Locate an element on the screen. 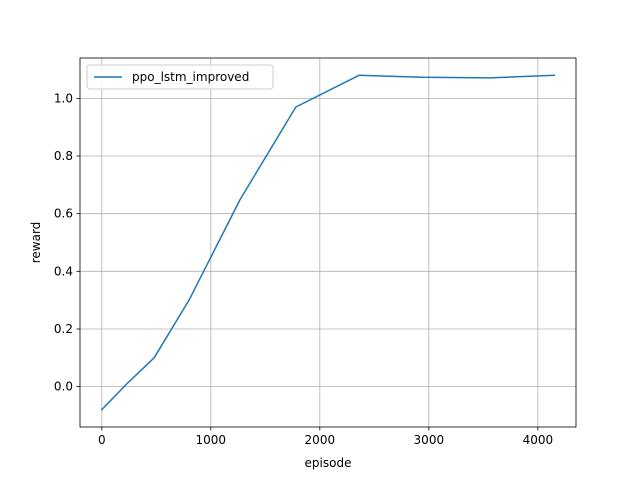  y-tick-label: 1.0 is located at coordinates (63, 98).